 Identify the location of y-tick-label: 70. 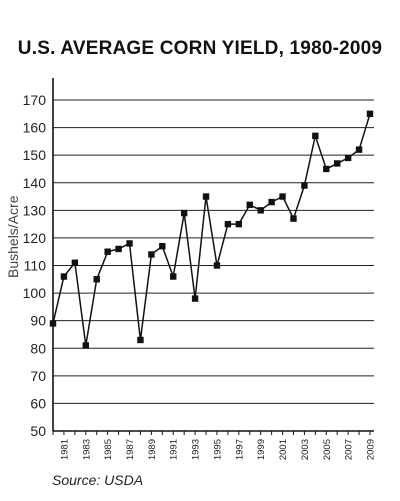
(38, 376).